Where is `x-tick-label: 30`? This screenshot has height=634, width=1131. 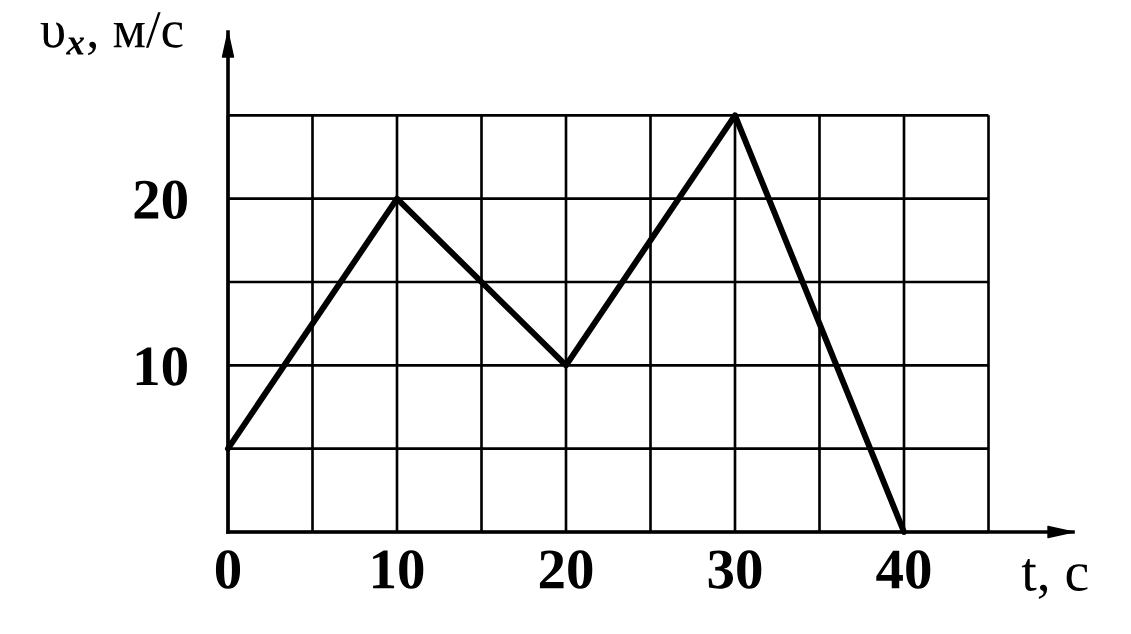 x-tick-label: 30 is located at coordinates (735, 569).